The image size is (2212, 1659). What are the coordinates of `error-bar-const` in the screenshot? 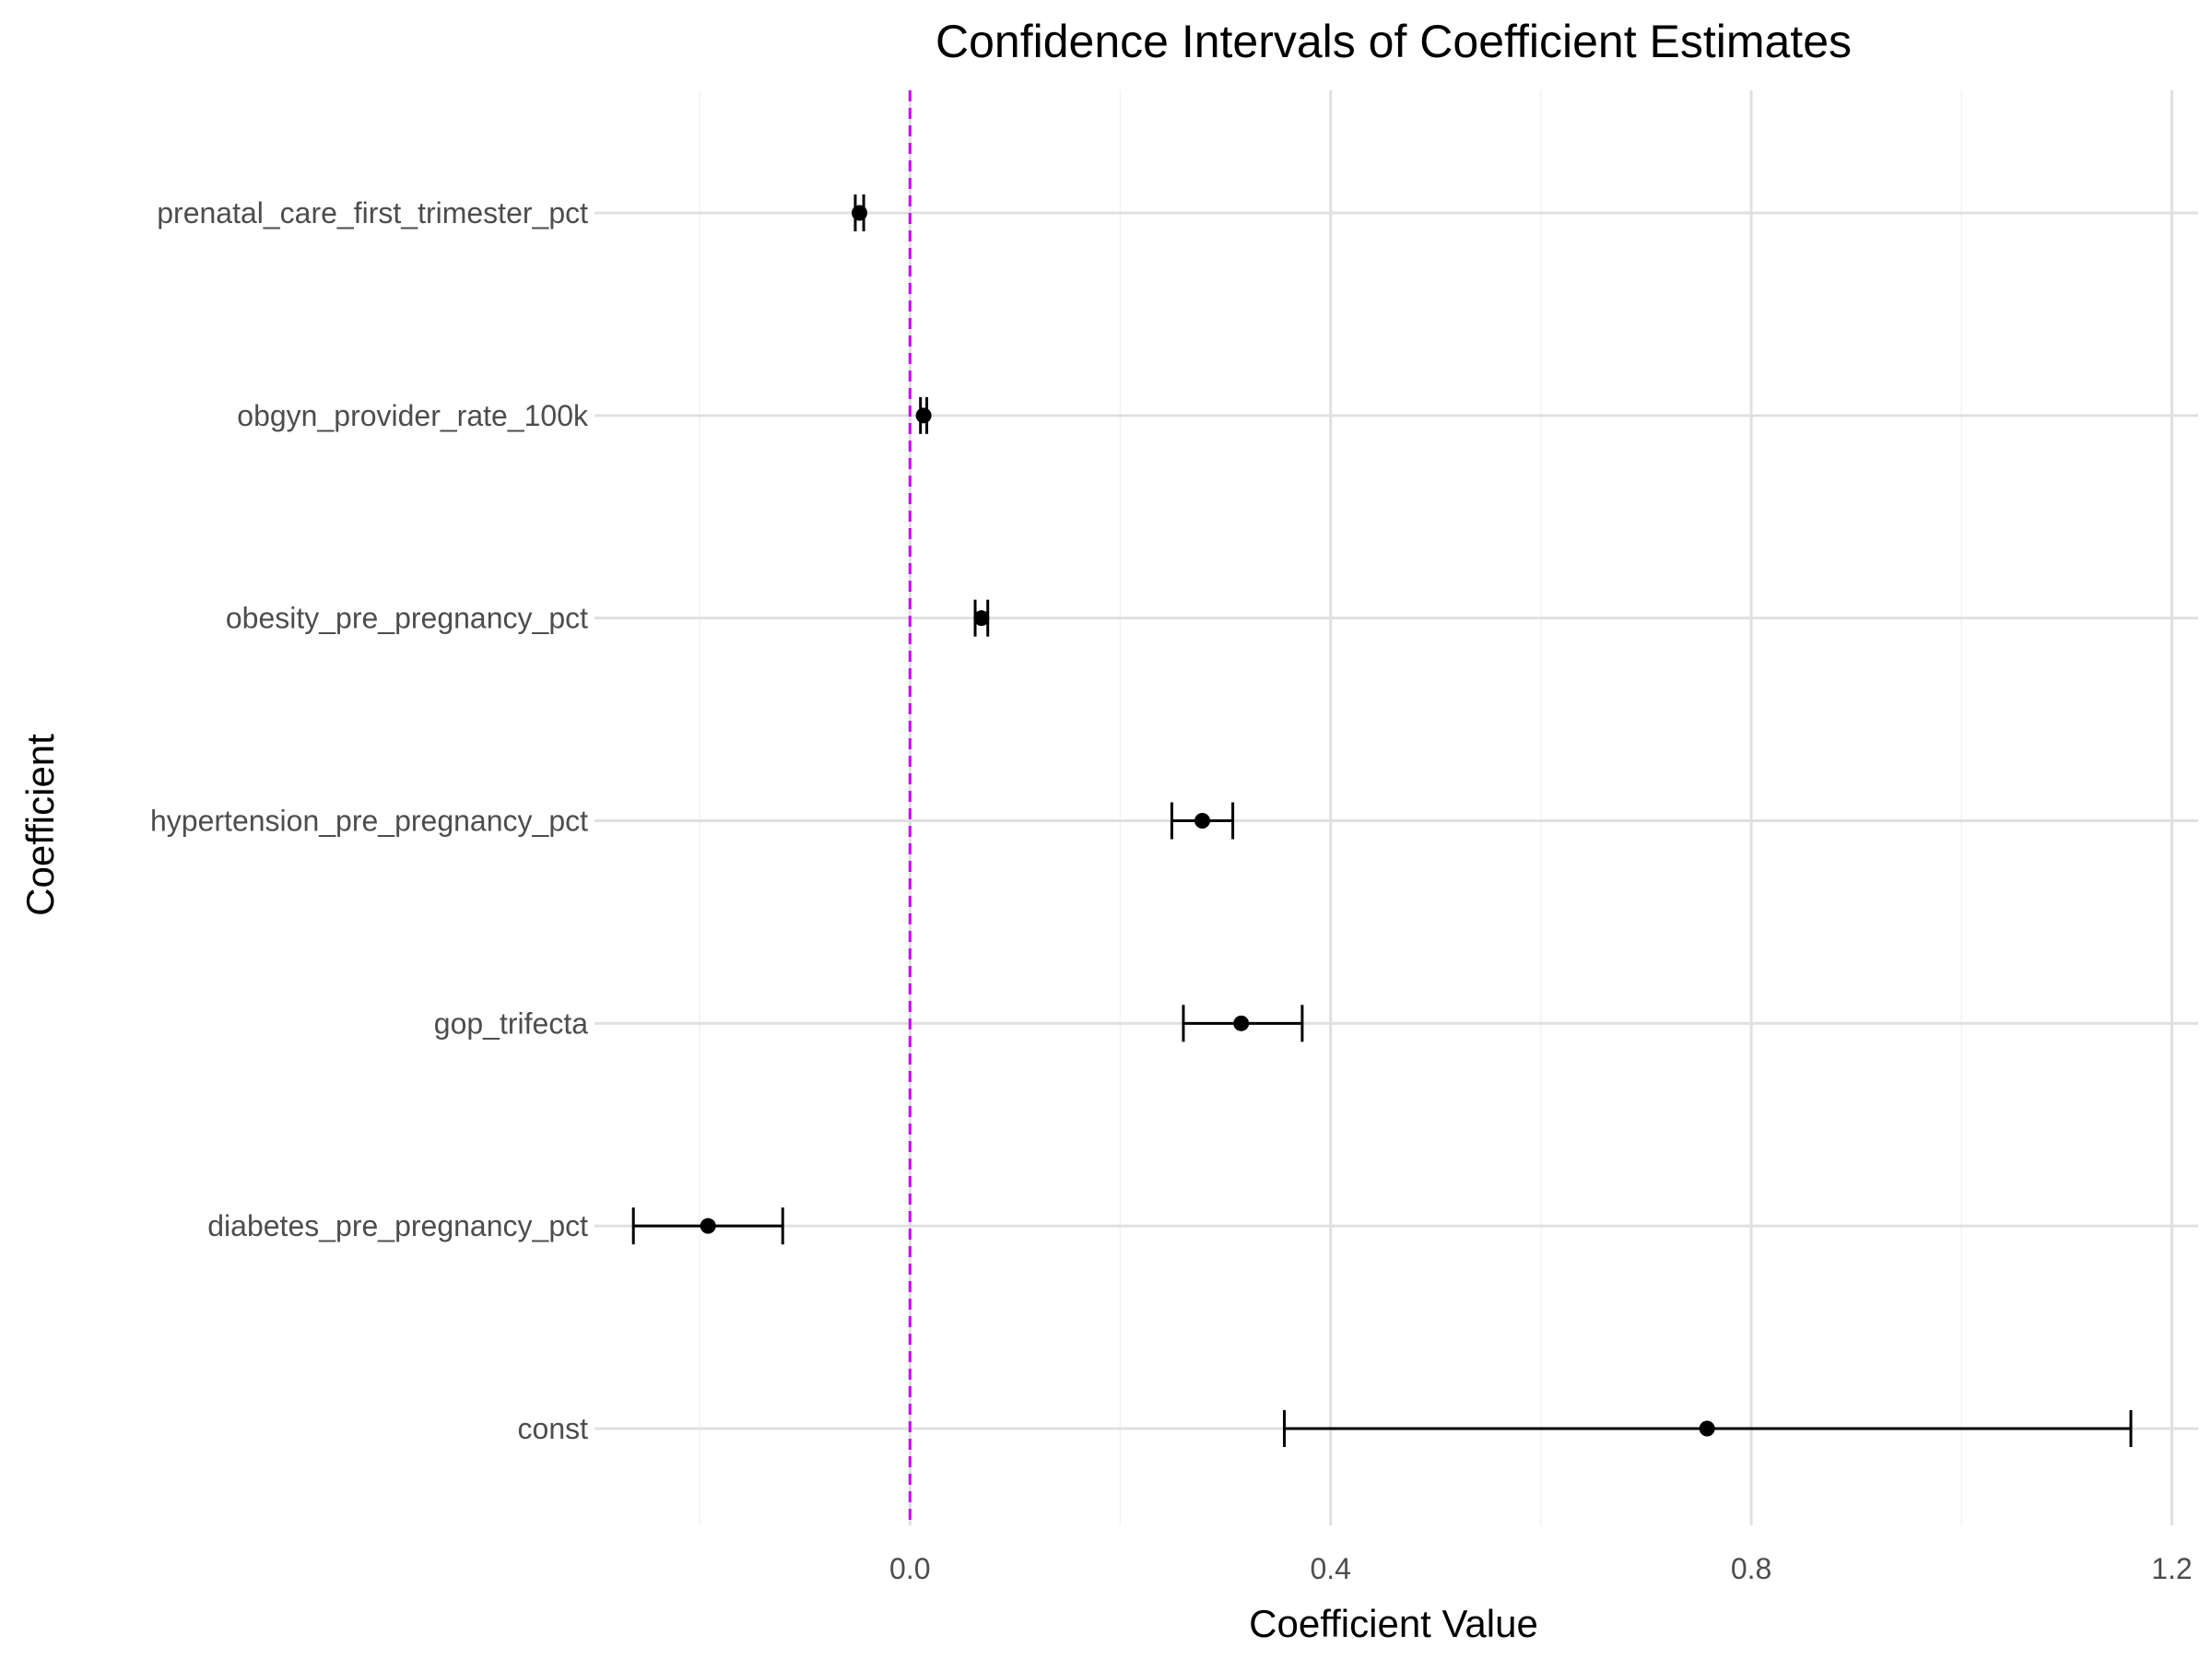 It's located at (1707, 1428).